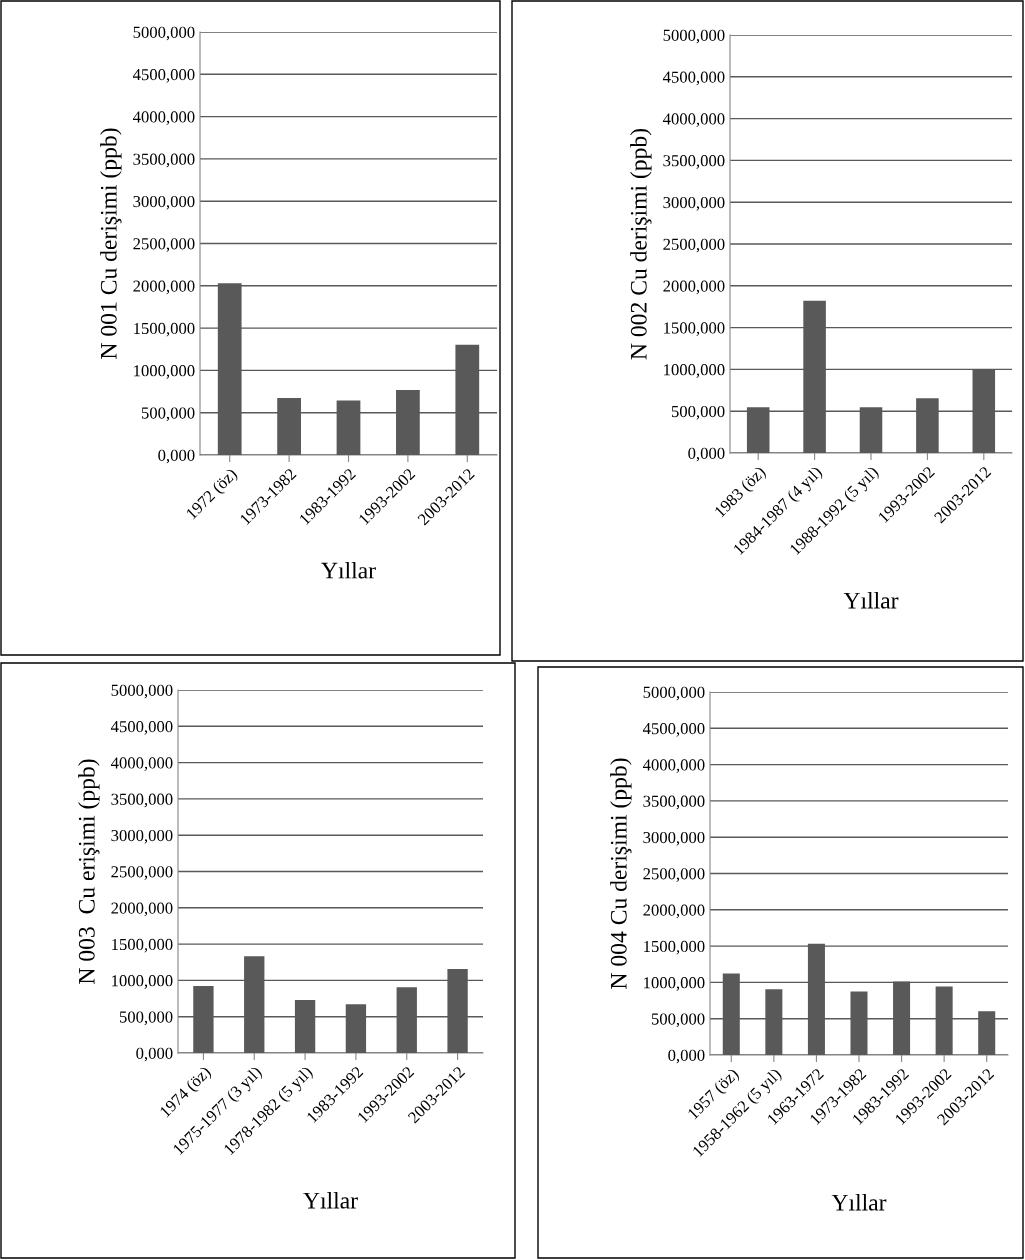  I want to click on y-axis-title: N 001 Cu derişimi (ppb), so click(111, 243).